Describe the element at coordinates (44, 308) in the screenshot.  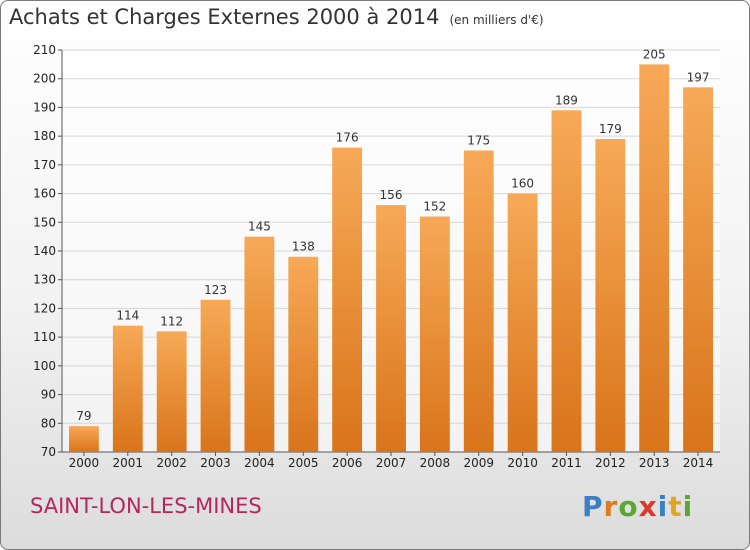
I see `y-tick-label: 120` at that location.